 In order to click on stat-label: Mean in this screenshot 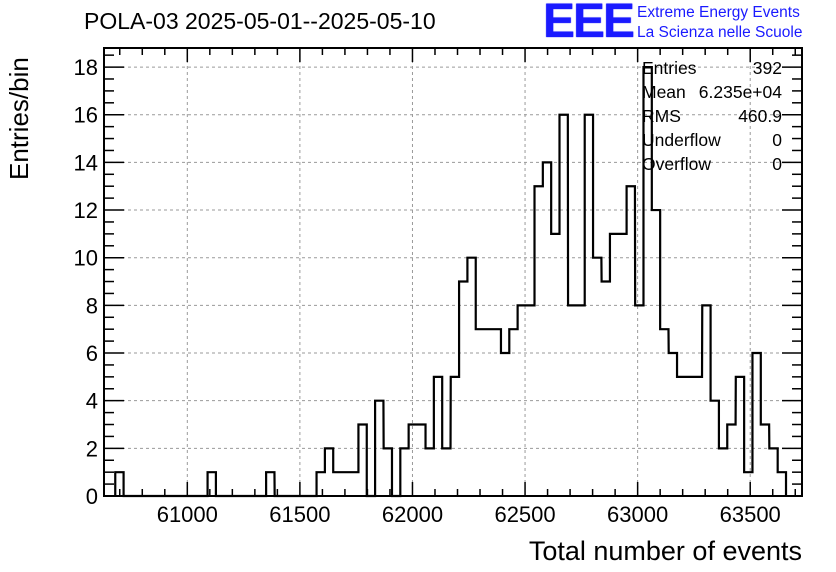, I will do `click(664, 92)`.